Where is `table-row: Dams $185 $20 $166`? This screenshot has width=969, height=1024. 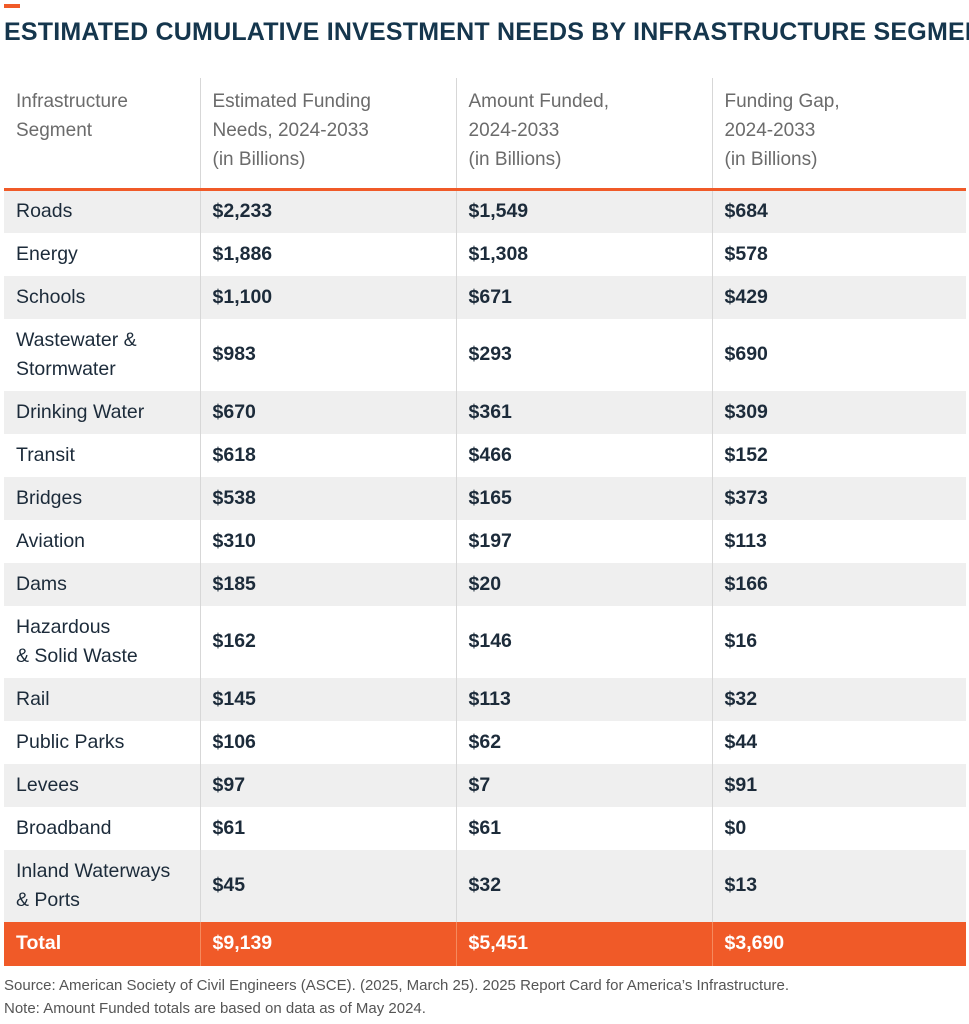
table-row: Dams $185 $20 $166 is located at coordinates (485, 584).